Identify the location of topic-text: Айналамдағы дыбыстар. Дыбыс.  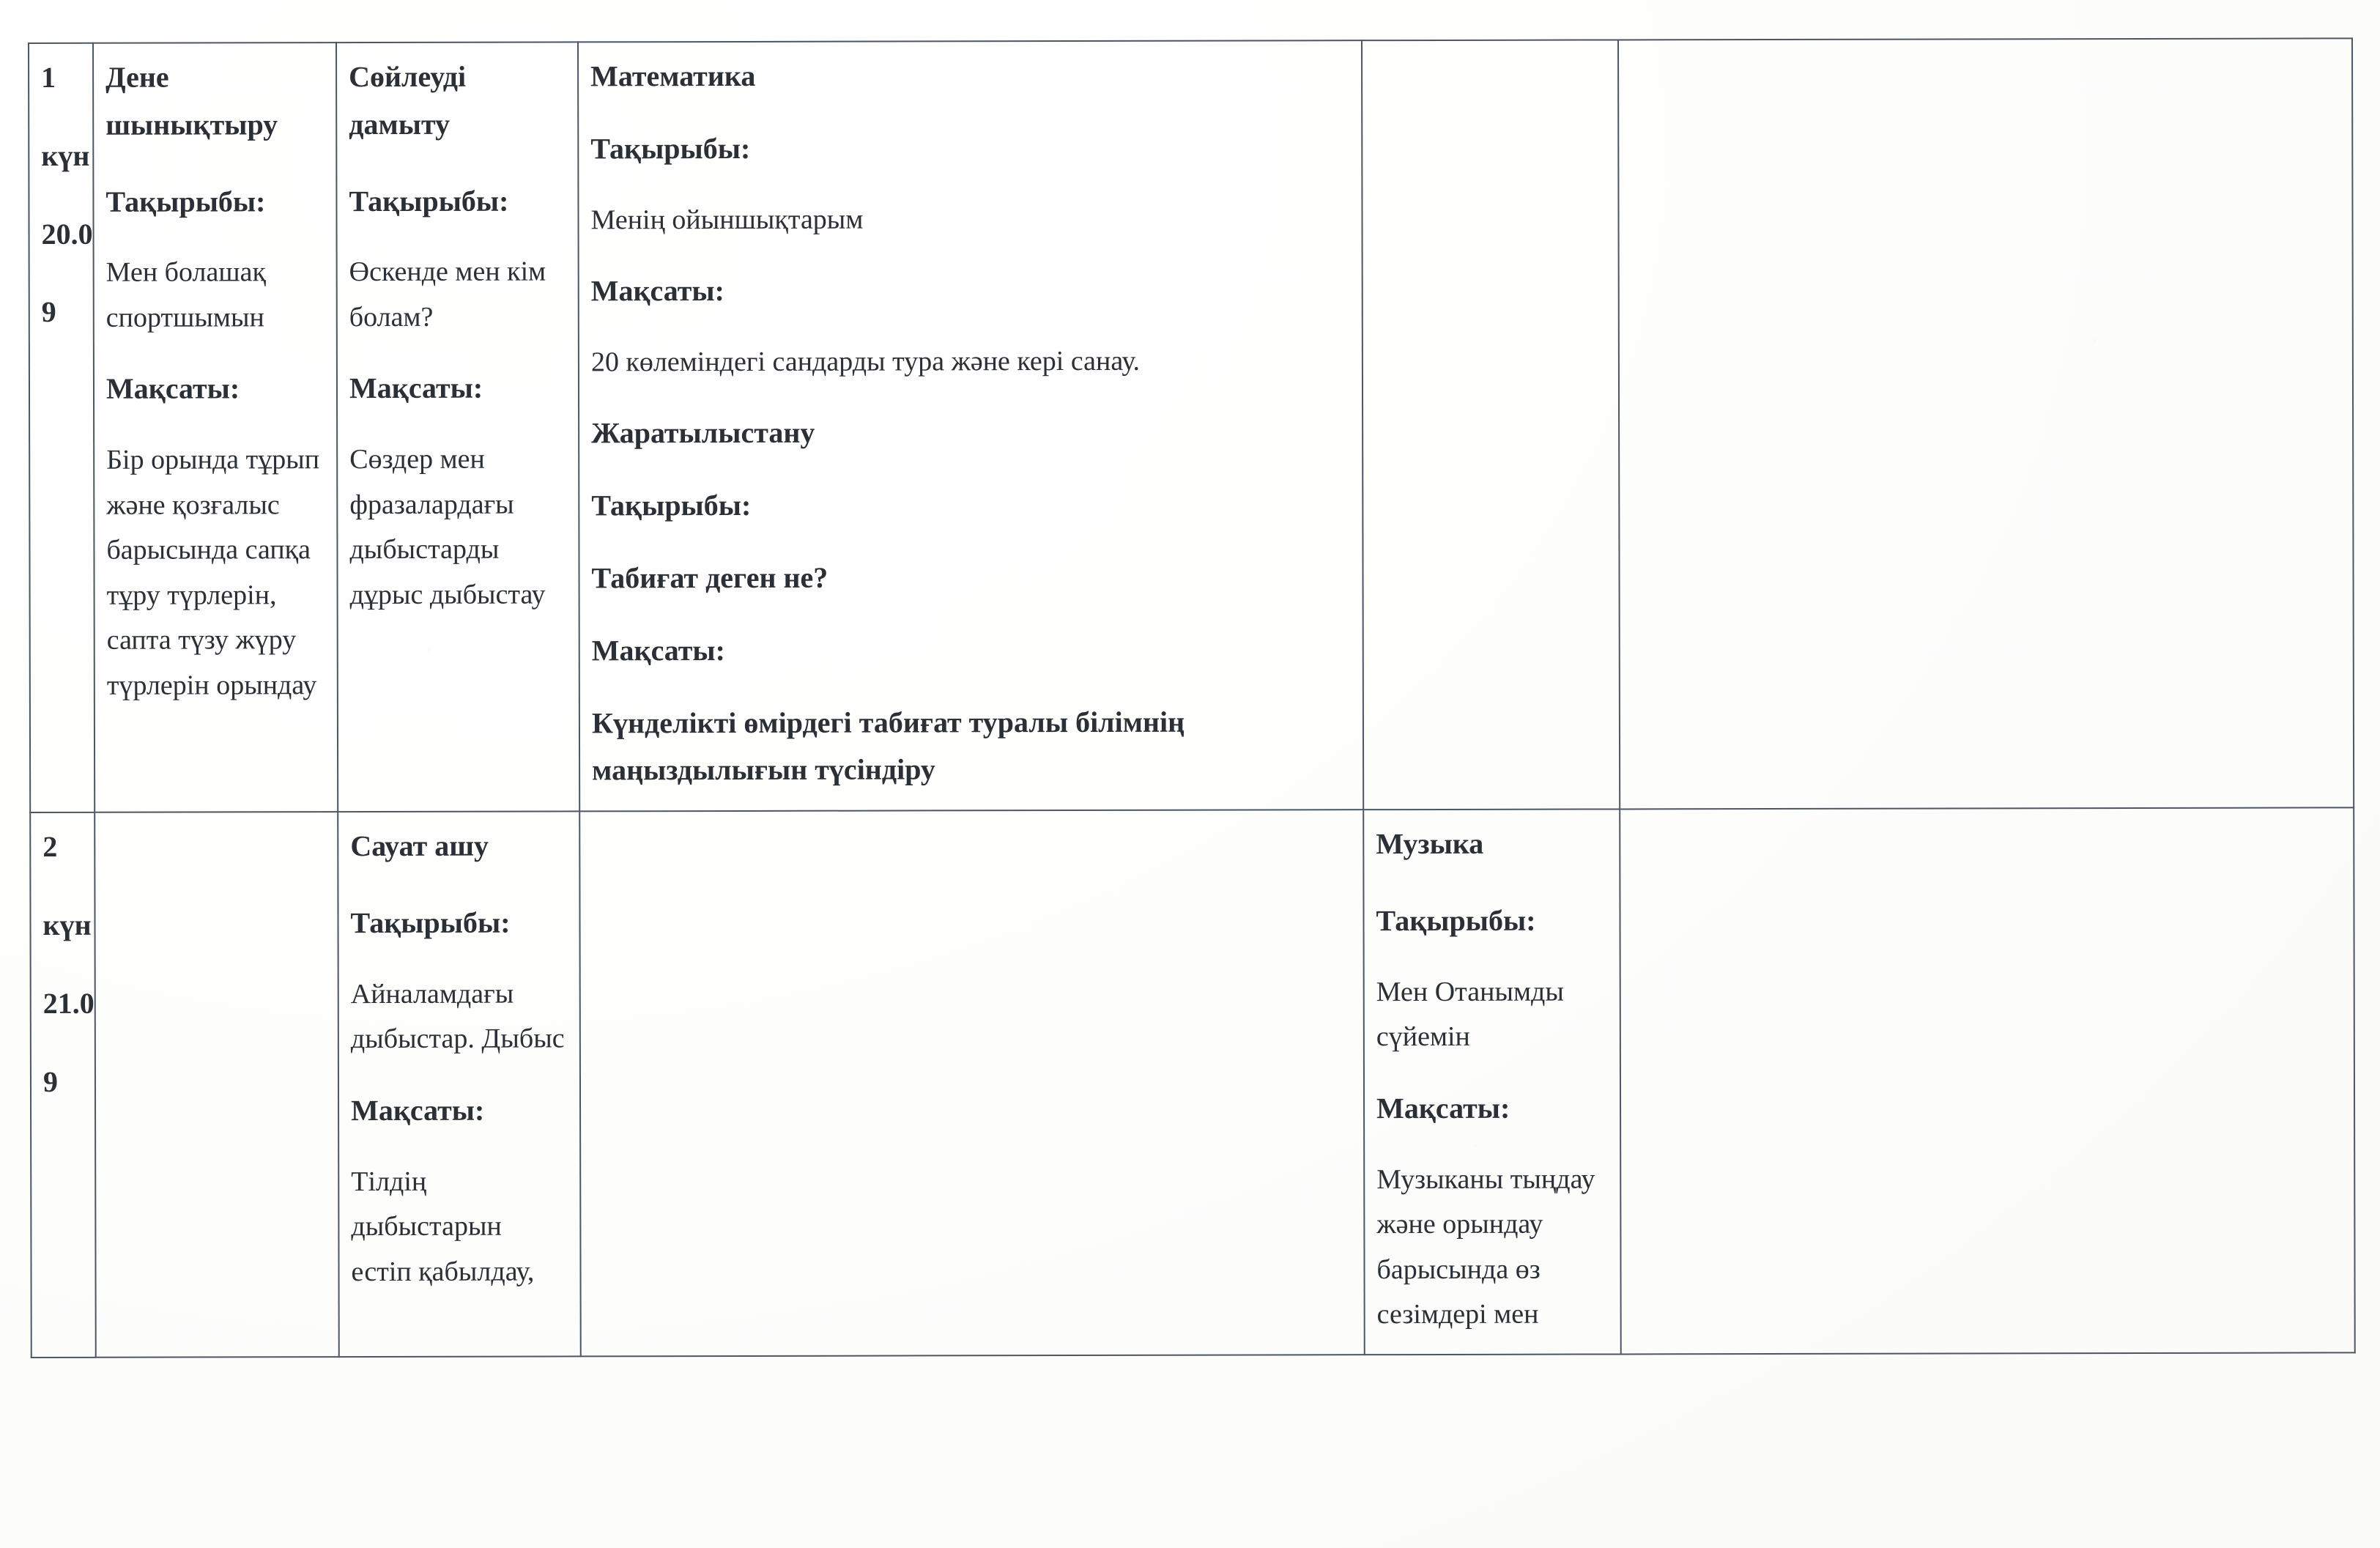
(457, 1016).